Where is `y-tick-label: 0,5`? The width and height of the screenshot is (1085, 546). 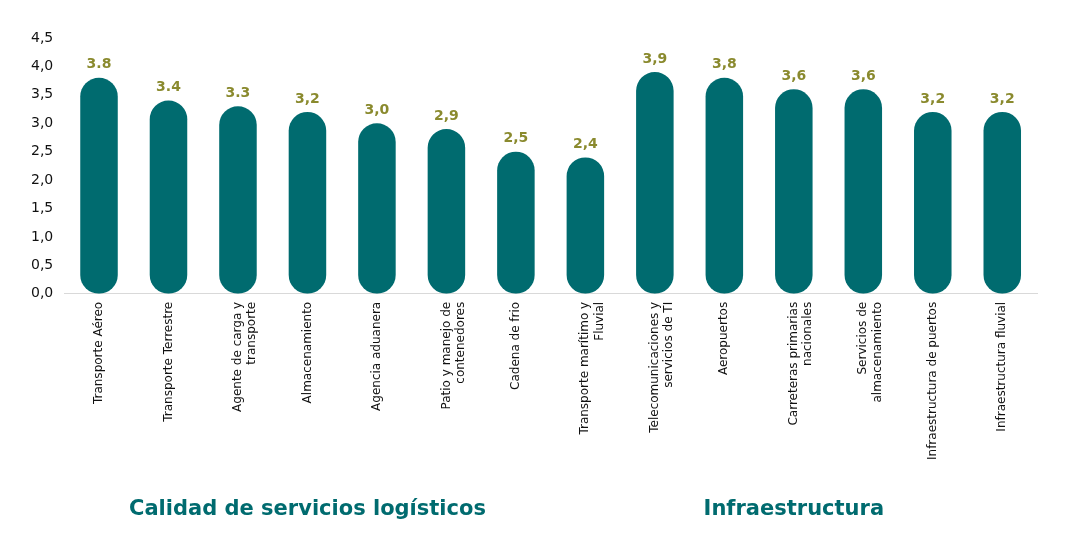
y-tick-label: 0,5 is located at coordinates (42, 264).